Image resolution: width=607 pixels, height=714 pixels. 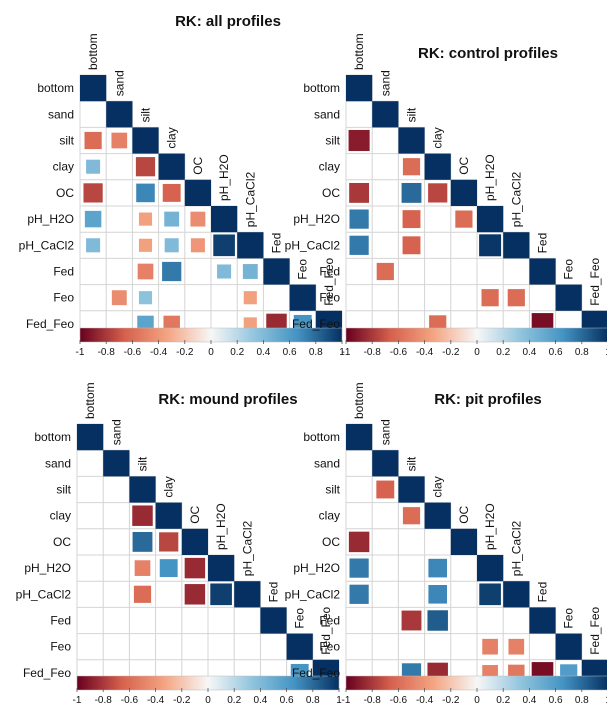 I want to click on panel-title: RK: control profiles, so click(x=488, y=53).